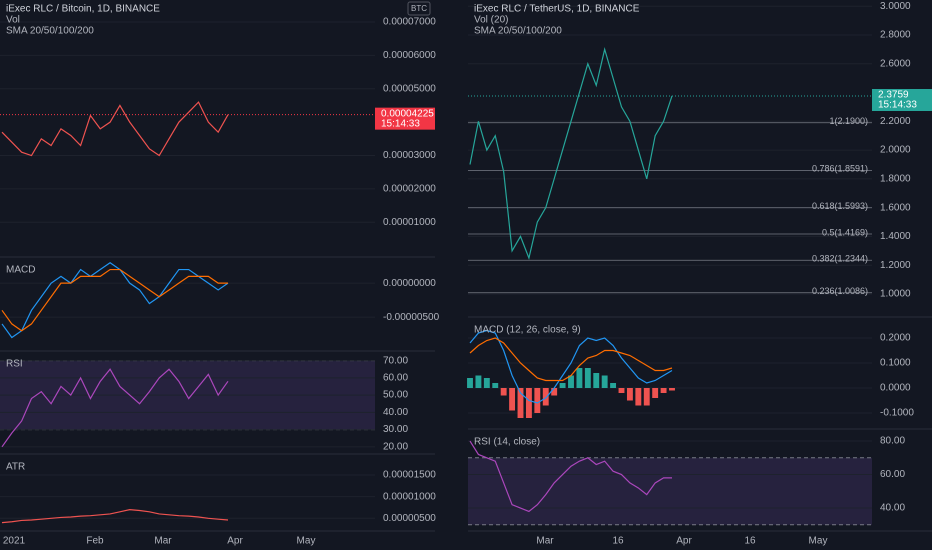 This screenshot has height=550, width=932. I want to click on x-tick-label: Feb, so click(95, 541).